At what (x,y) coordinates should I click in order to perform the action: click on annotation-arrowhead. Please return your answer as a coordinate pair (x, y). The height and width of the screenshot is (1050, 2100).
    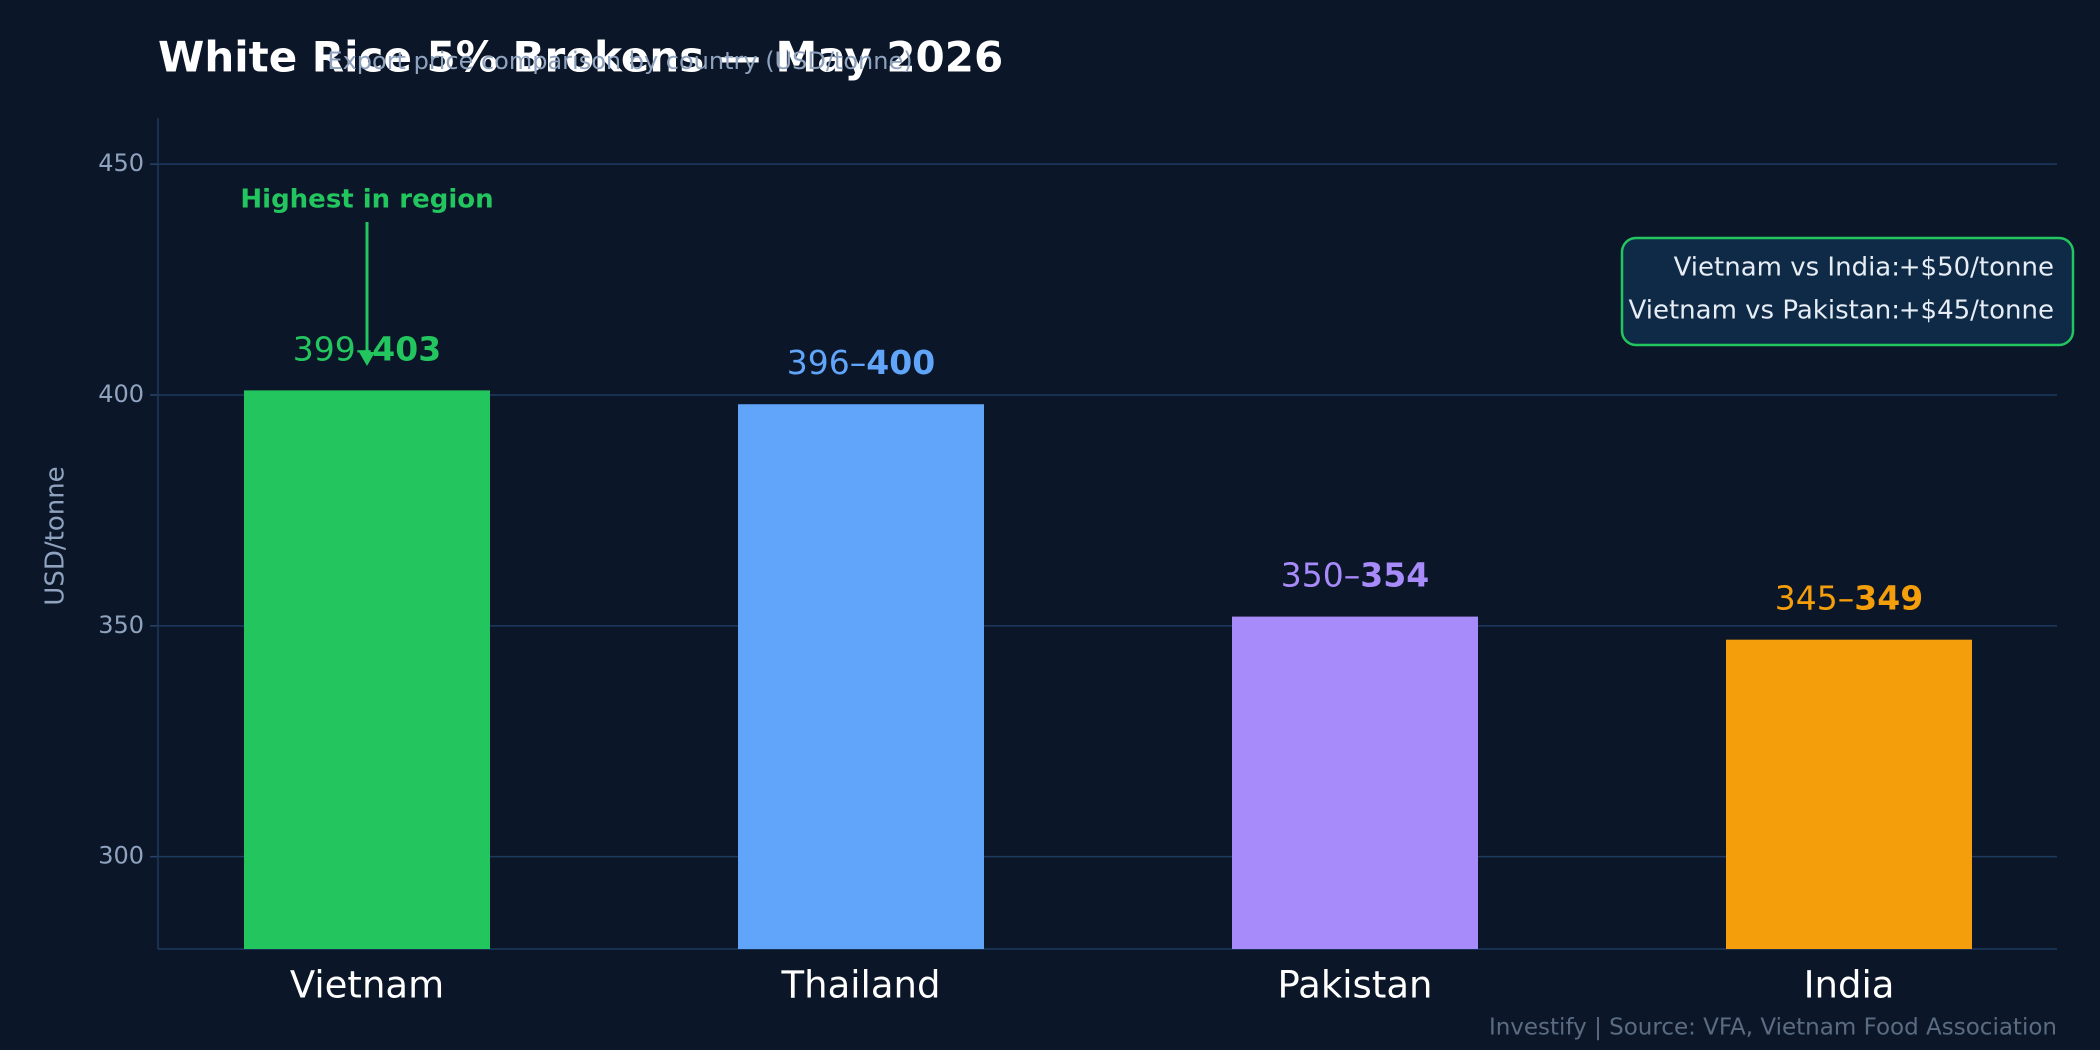
    Looking at the image, I should click on (367, 359).